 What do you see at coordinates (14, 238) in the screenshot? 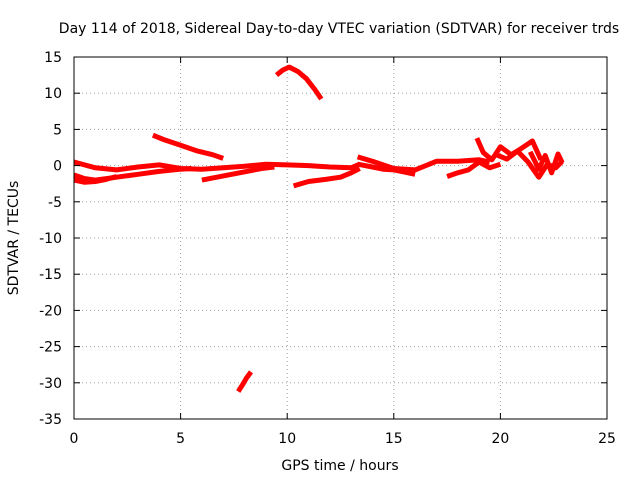
I see `y-axis-label: SDTVAR / TECUs` at bounding box center [14, 238].